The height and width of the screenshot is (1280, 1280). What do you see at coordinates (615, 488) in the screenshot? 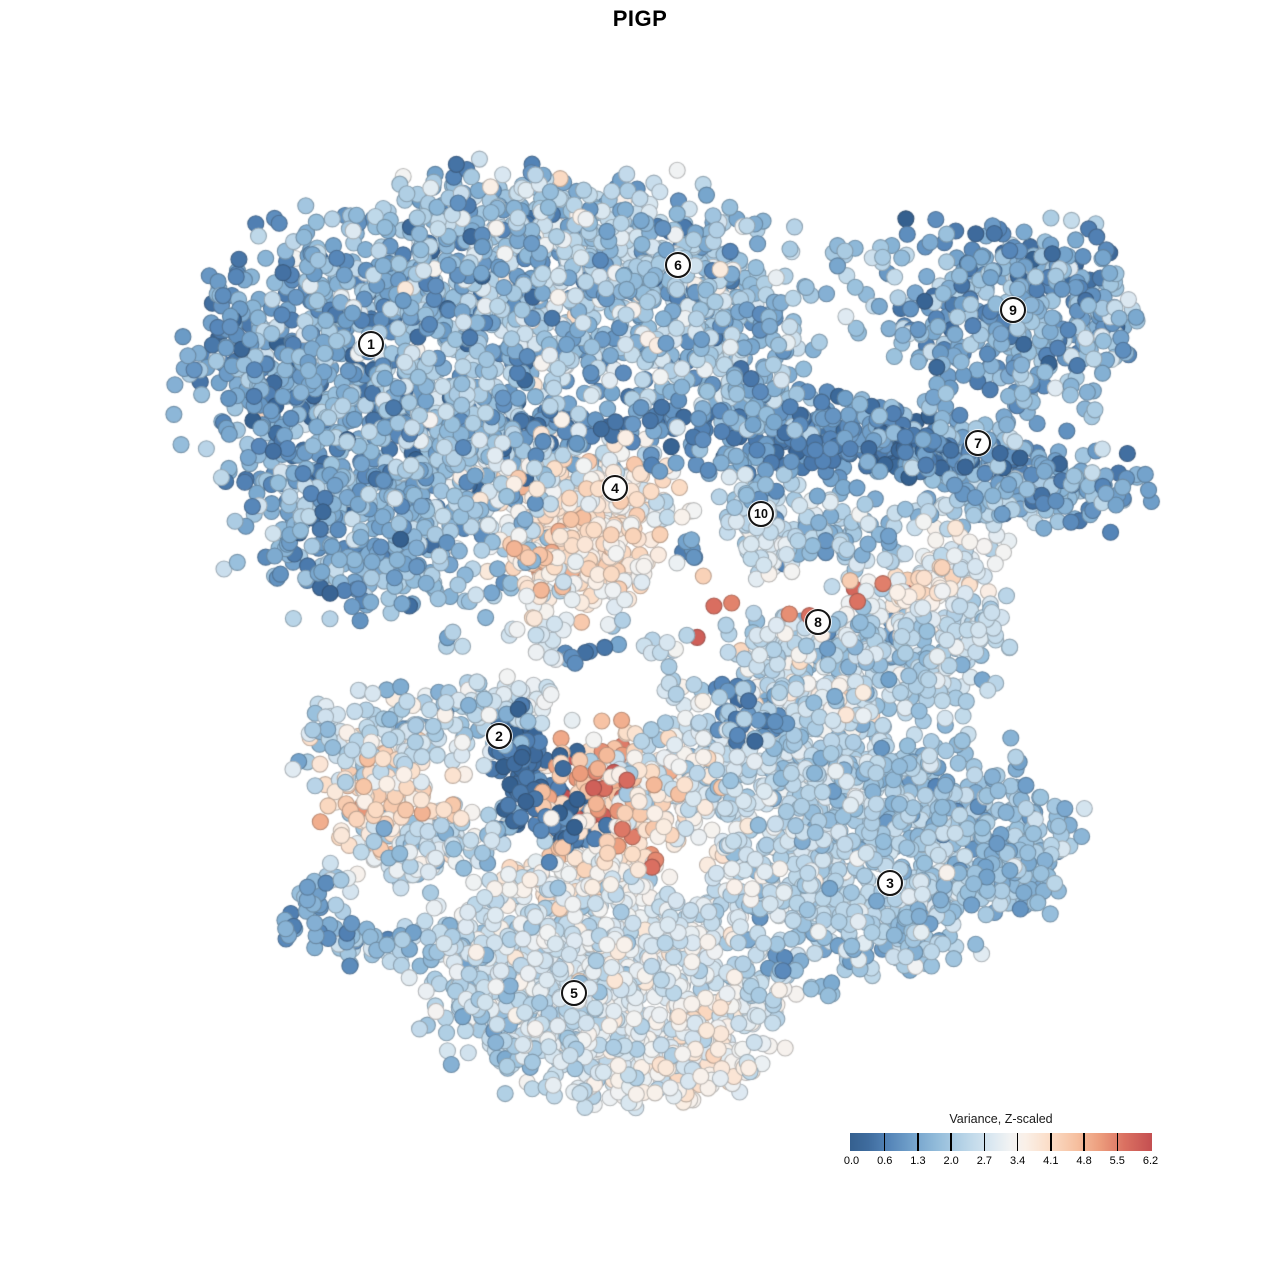
I see `cluster-label-4: 4` at bounding box center [615, 488].